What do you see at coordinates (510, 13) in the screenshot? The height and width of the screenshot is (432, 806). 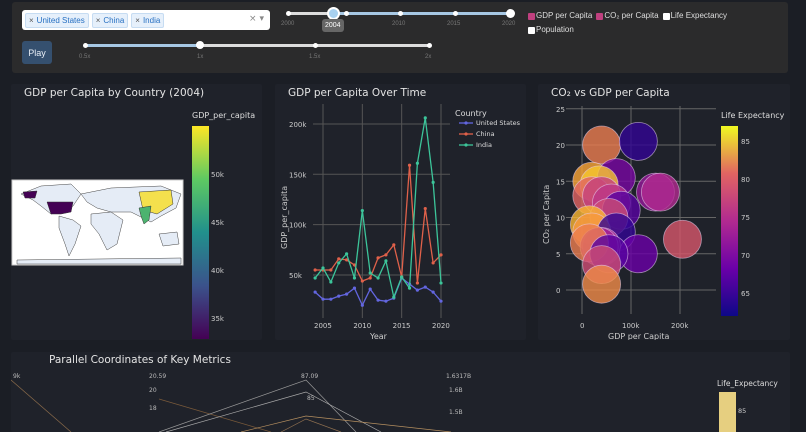 I see `year-slider-end-handle` at bounding box center [510, 13].